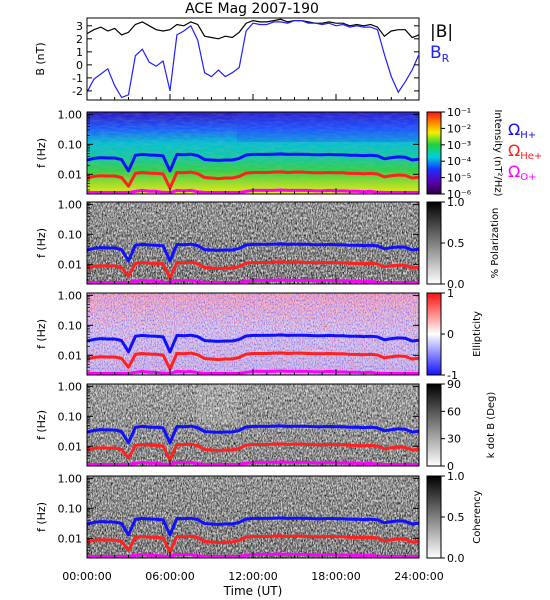 The width and height of the screenshot is (550, 600). Describe the element at coordinates (434, 425) in the screenshot. I see `kdotb-colorbar` at that location.